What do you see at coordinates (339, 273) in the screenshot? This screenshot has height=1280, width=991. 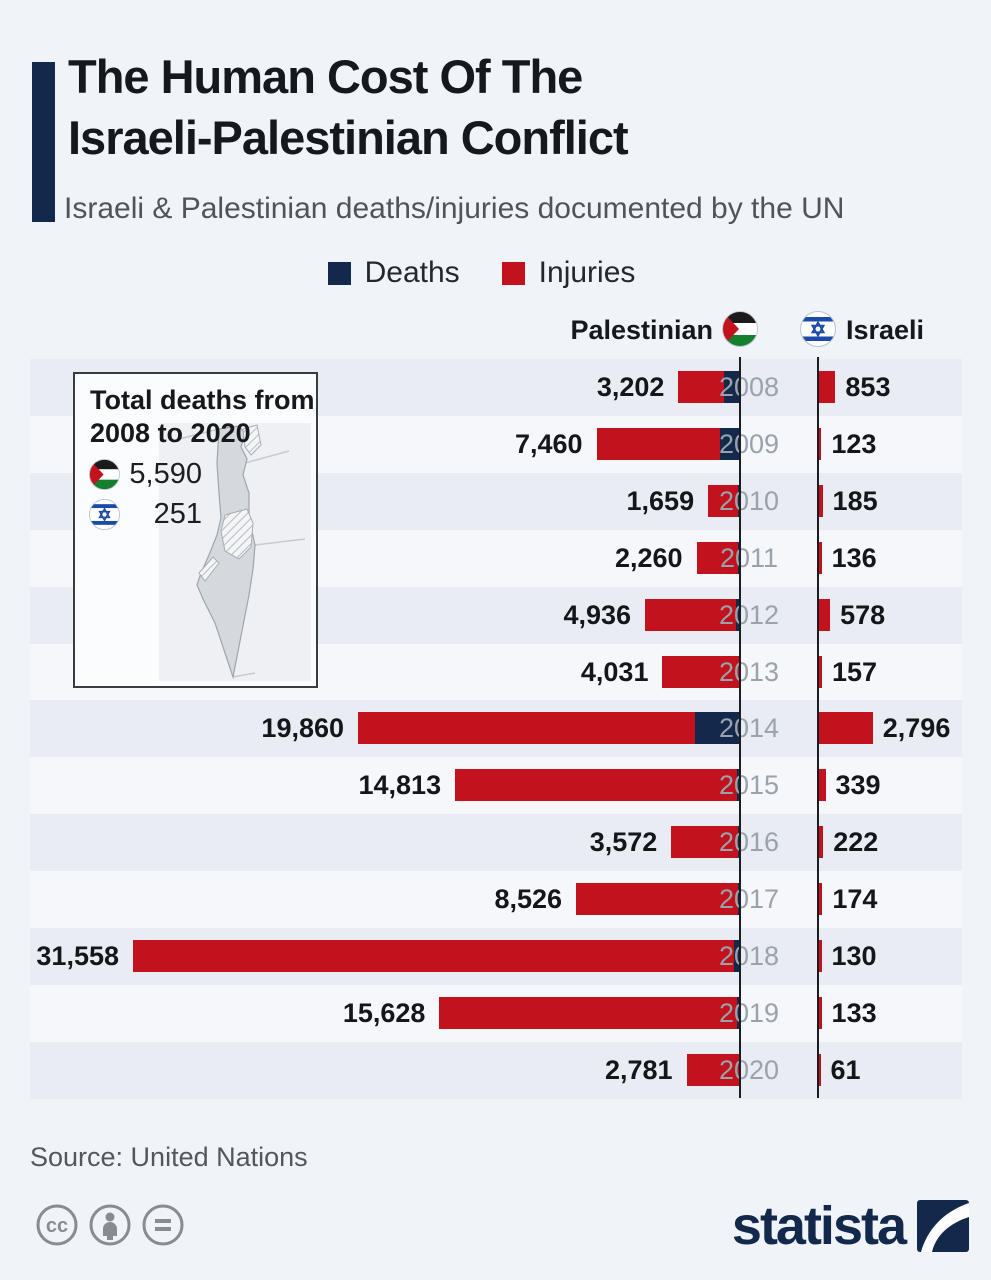 I see `deaths-swatch-icon` at bounding box center [339, 273].